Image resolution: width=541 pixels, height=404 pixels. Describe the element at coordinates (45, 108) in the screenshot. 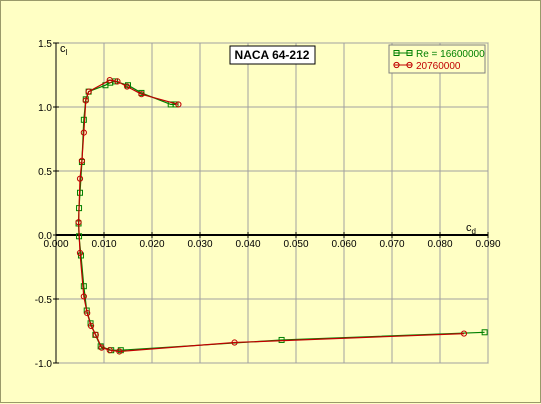

I see `y-tick-label: 1.0` at that location.